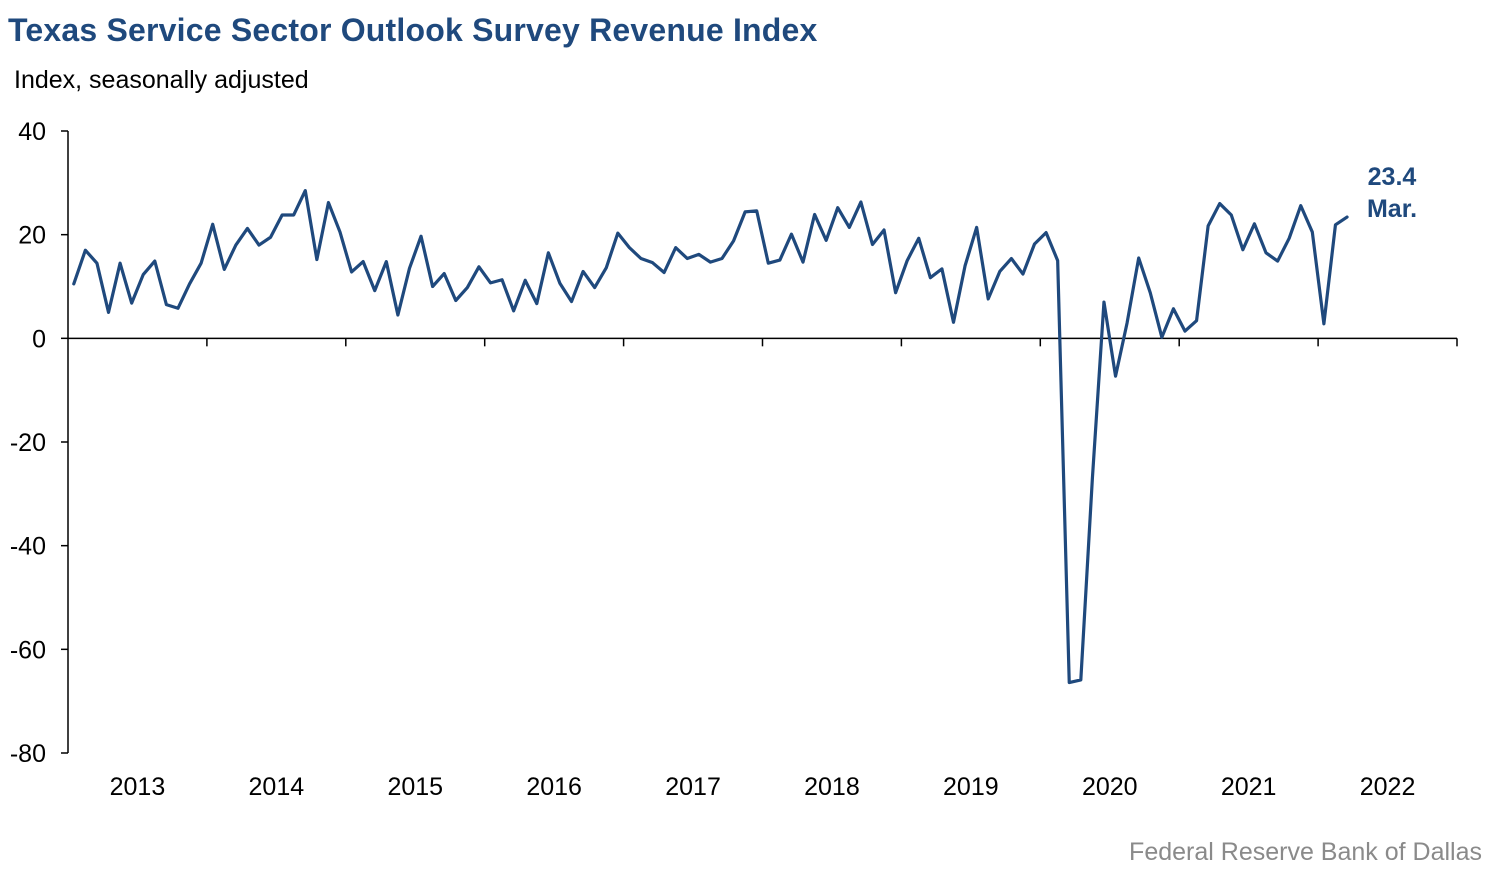 This screenshot has height=882, width=1495. What do you see at coordinates (971, 787) in the screenshot?
I see `x-tick-label: 2019` at bounding box center [971, 787].